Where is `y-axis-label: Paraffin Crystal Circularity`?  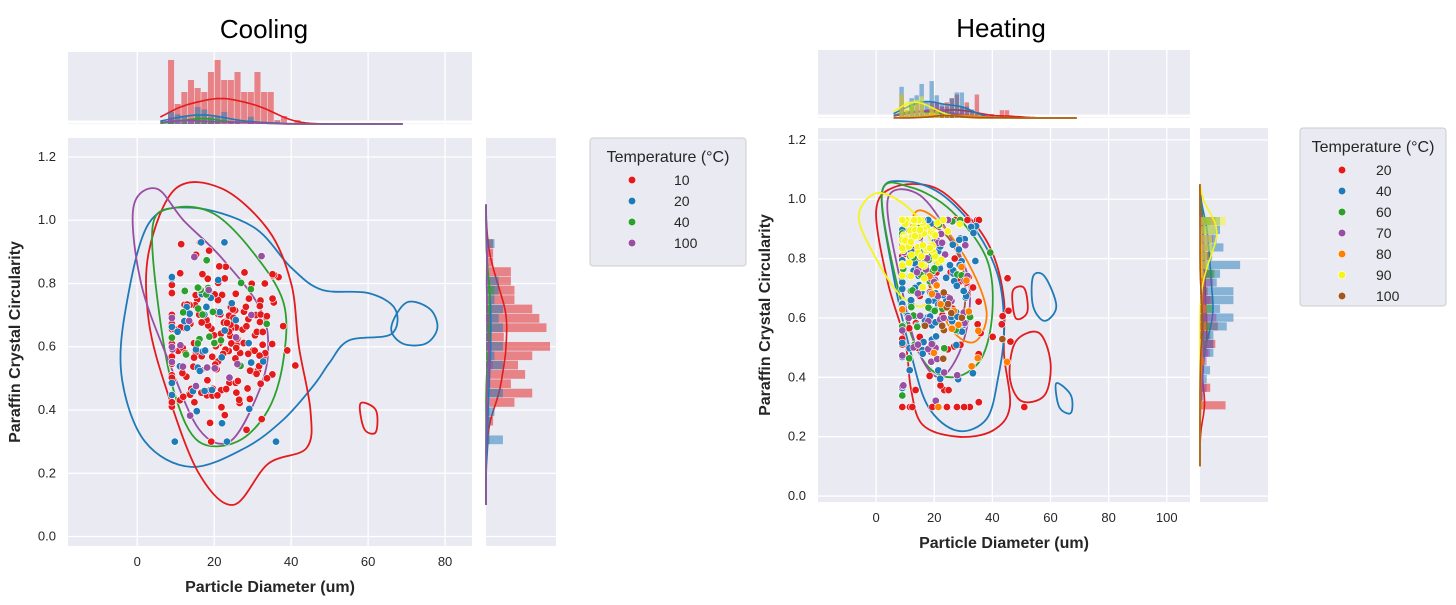
y-axis-label: Paraffin Crystal Circularity is located at coordinates (765, 315).